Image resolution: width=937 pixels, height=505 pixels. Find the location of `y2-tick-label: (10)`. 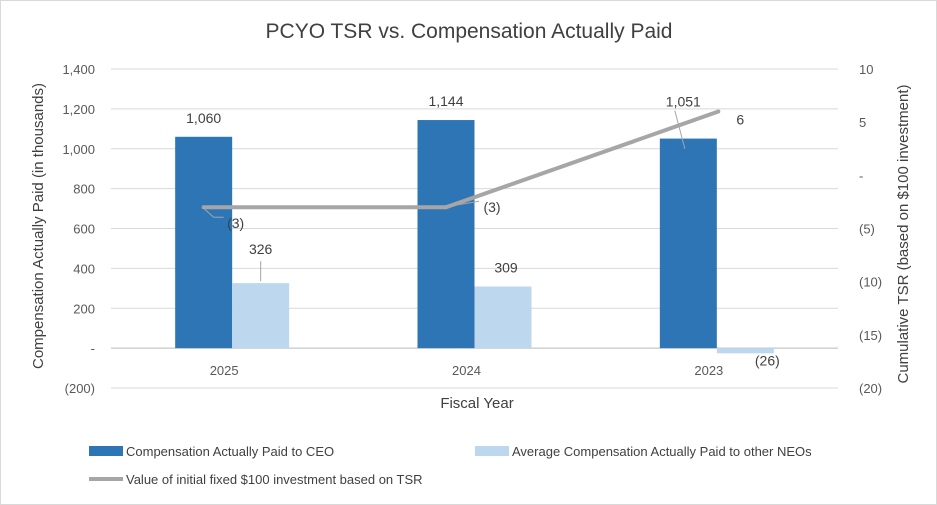

y2-tick-label: (10) is located at coordinates (870, 282).